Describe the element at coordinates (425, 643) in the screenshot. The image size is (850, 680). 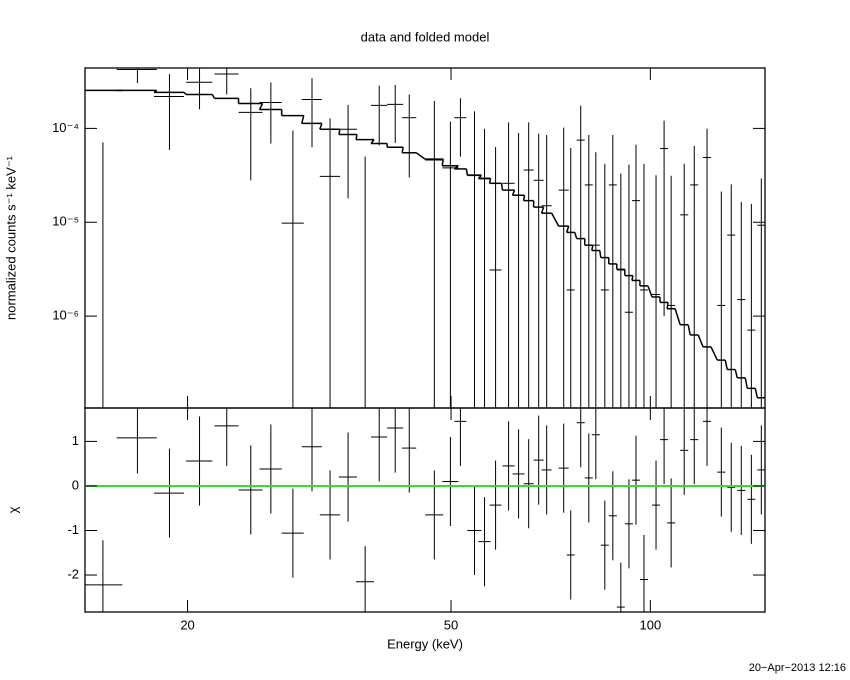
I see `x-axis-label: Energy (keV)` at that location.